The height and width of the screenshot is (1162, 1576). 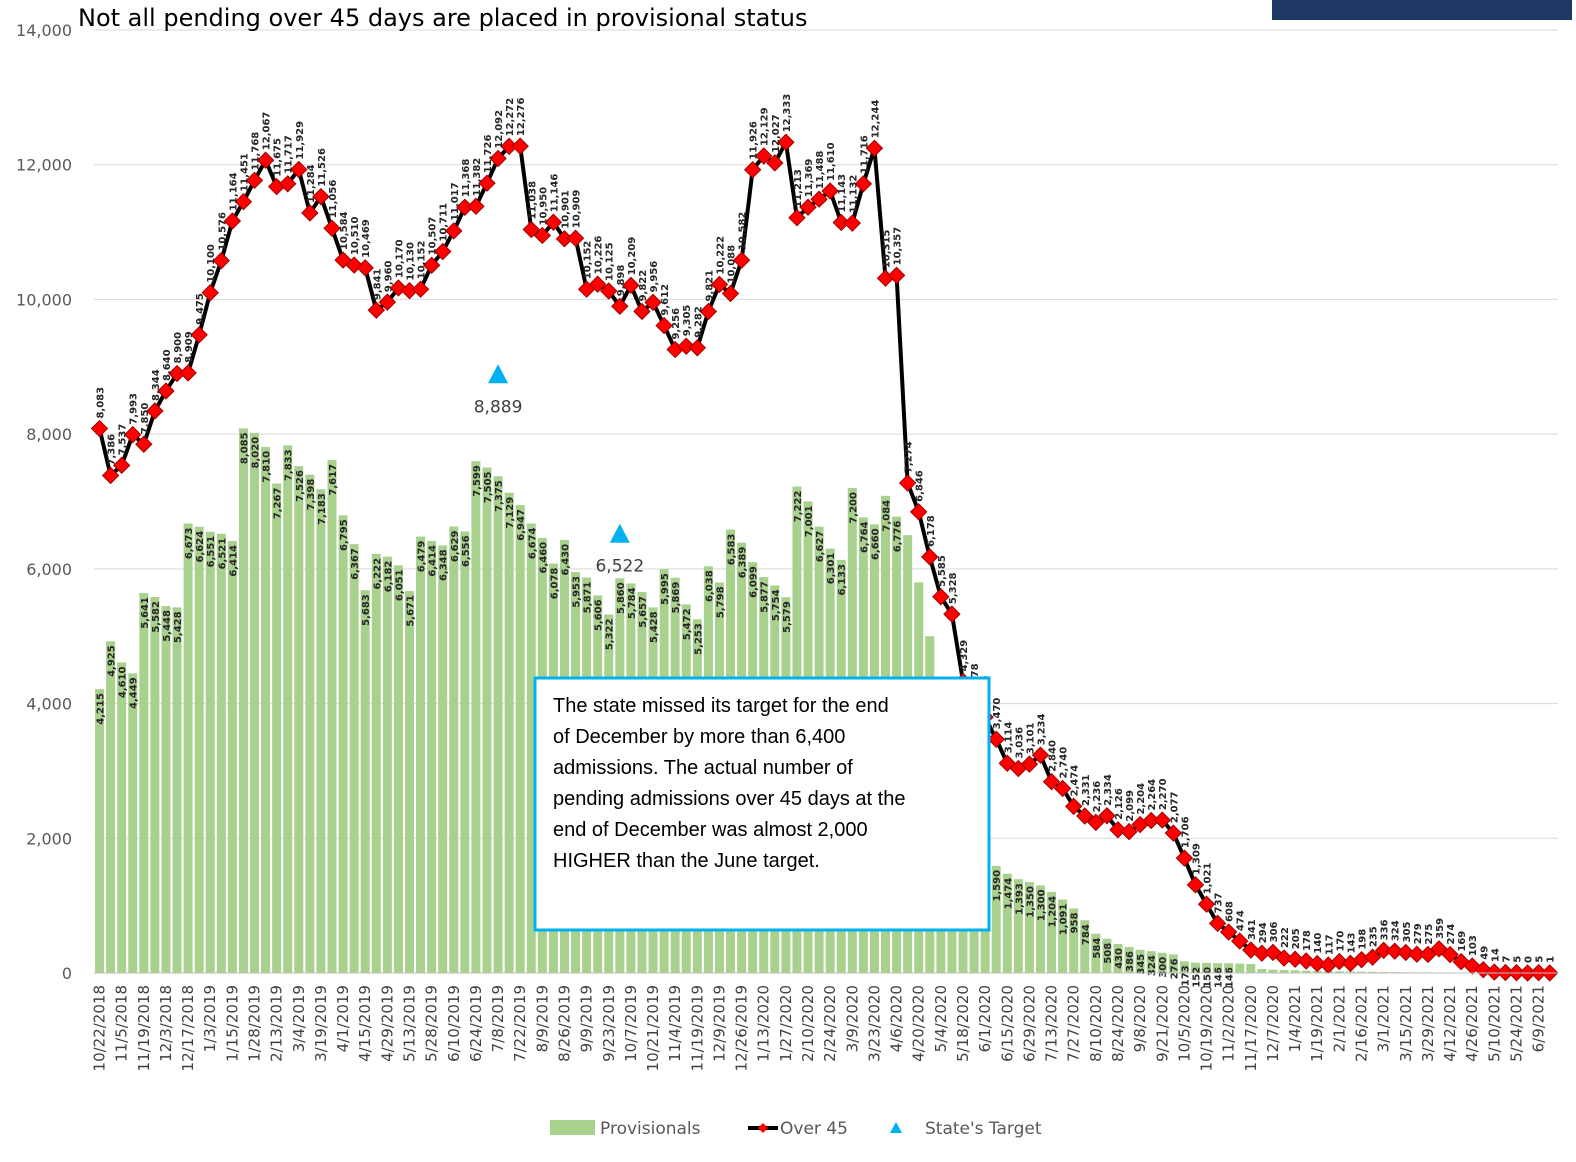 I want to click on line-value-label: 9,960, so click(x=388, y=276).